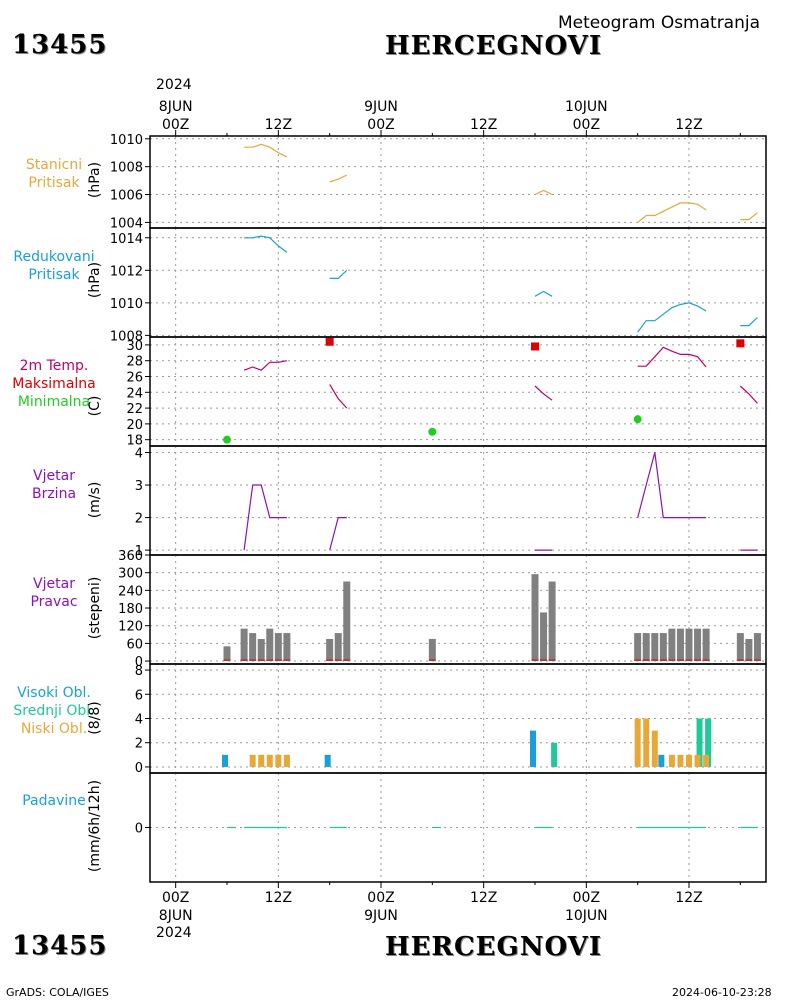 The height and width of the screenshot is (1000, 800). I want to click on pressure-reduced-label: Redukovani Pritisak, so click(54, 266).